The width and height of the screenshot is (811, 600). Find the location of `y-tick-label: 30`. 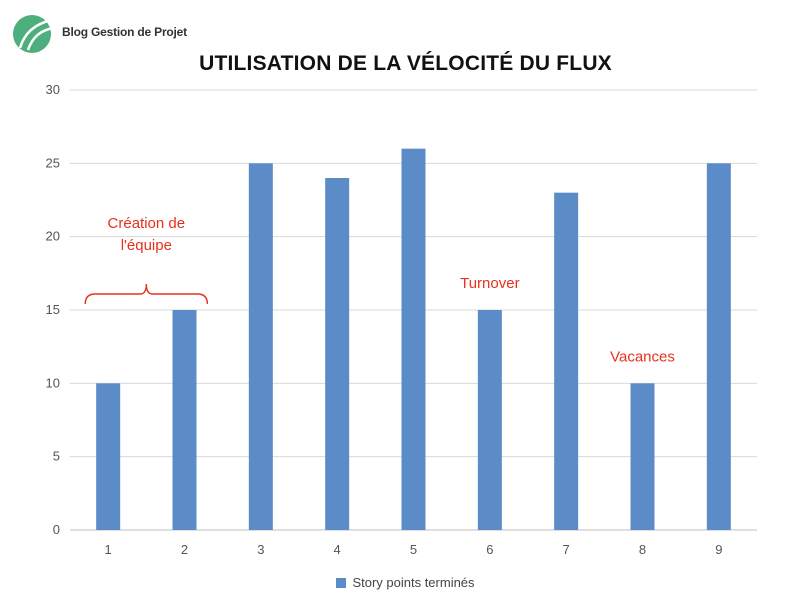

y-tick-label: 30 is located at coordinates (53, 89).